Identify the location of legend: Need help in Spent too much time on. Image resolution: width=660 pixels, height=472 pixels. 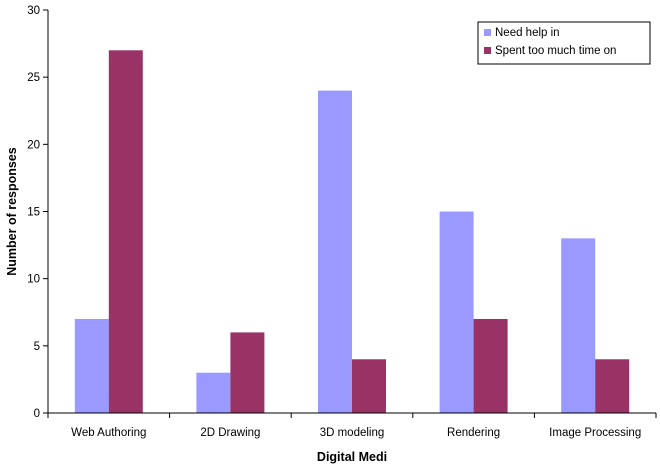
(564, 43).